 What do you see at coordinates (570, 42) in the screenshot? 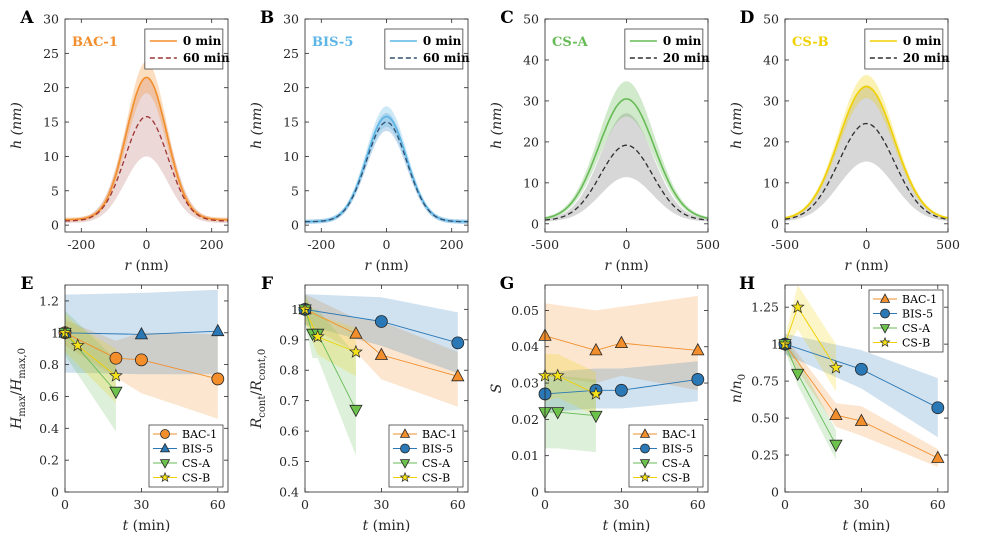
I see `inset-label: CS-A` at bounding box center [570, 42].